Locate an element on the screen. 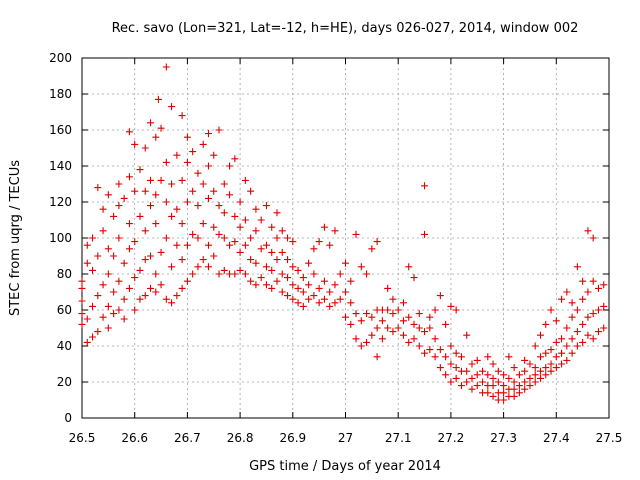  x-tick-label: 26.7 is located at coordinates (187, 438).